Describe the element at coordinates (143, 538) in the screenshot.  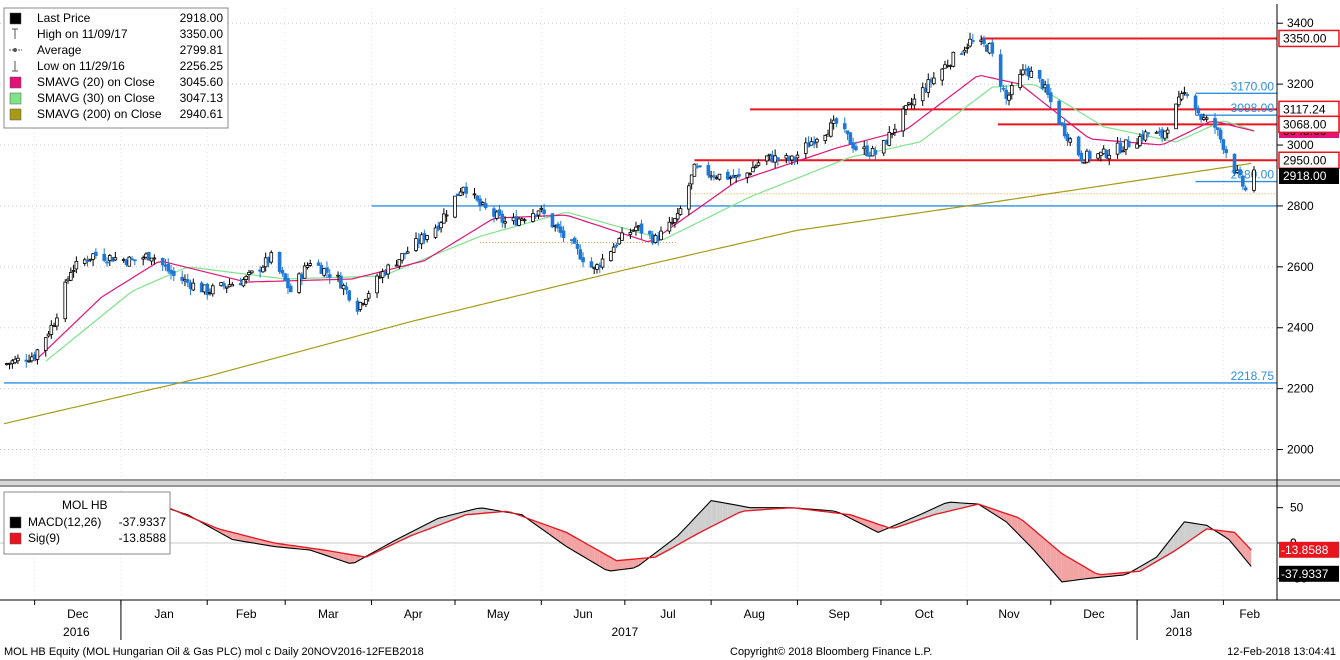
I see `legend-value: -13.8588` at that location.